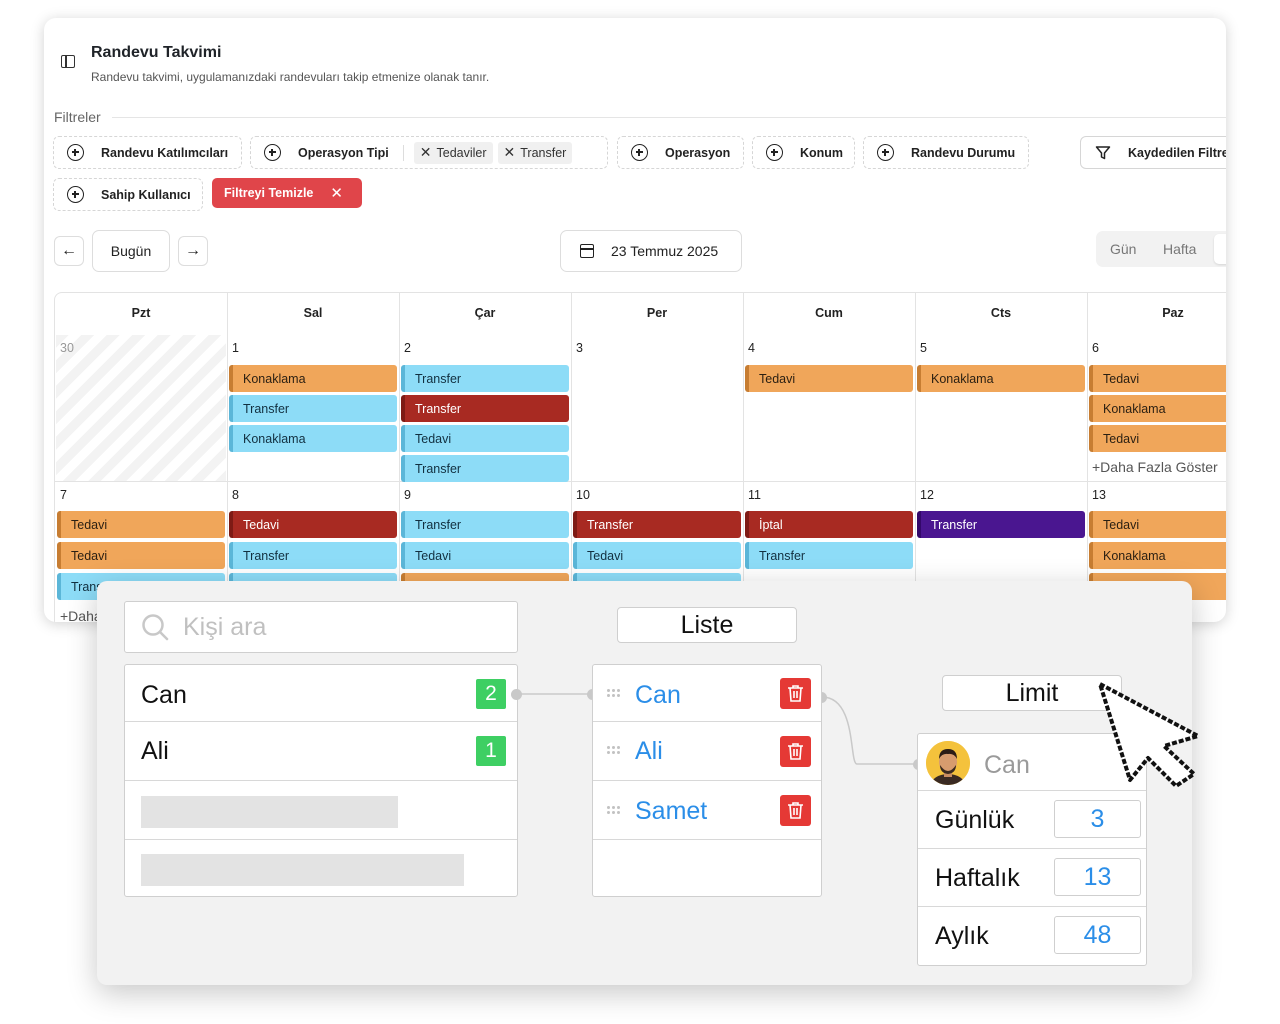 Image resolution: width=1280 pixels, height=1024 pixels. I want to click on limit-weekly-input: 13, so click(1097, 877).